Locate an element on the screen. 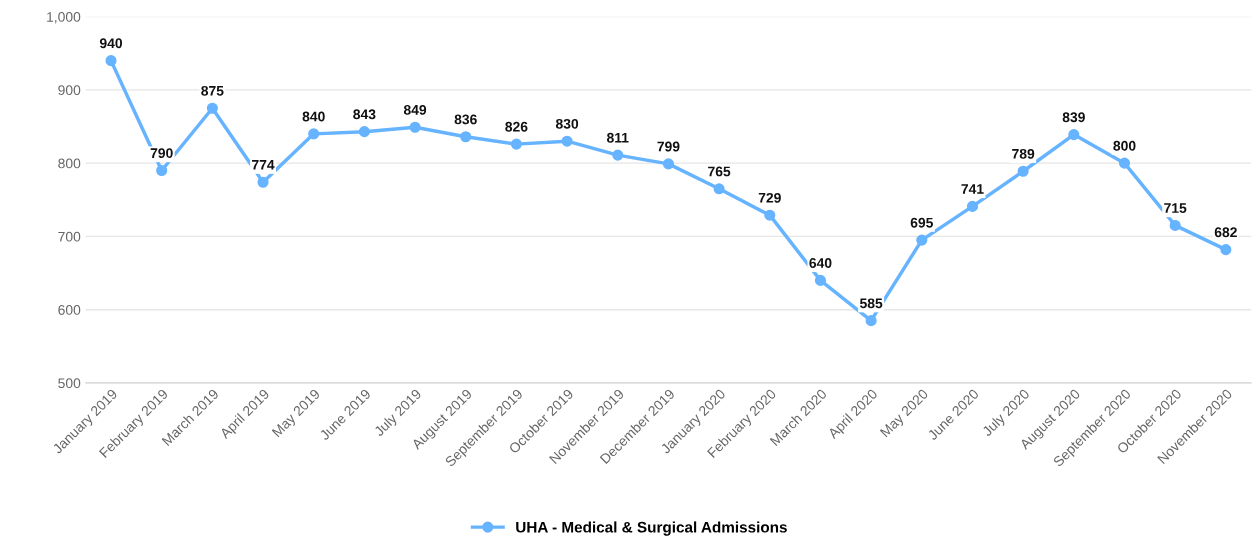  y-tick-label: 500 is located at coordinates (69, 383).